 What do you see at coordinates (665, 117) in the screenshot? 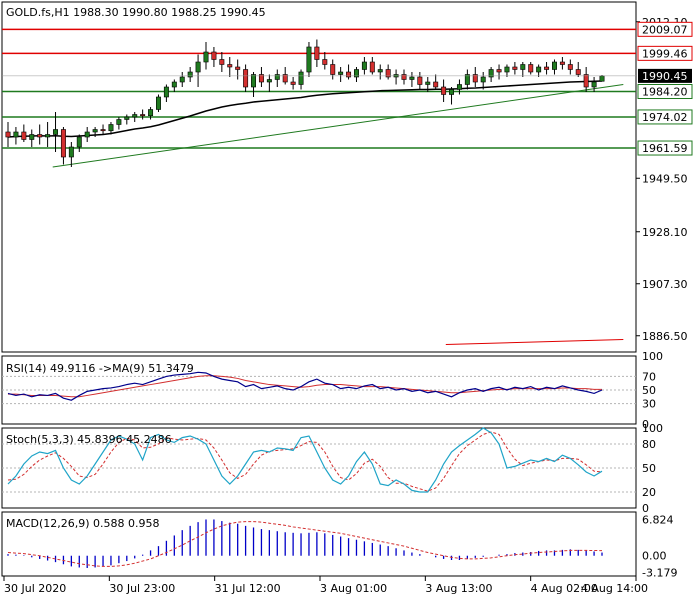
I see `level-label-1974.02: 1974.02` at bounding box center [665, 117].